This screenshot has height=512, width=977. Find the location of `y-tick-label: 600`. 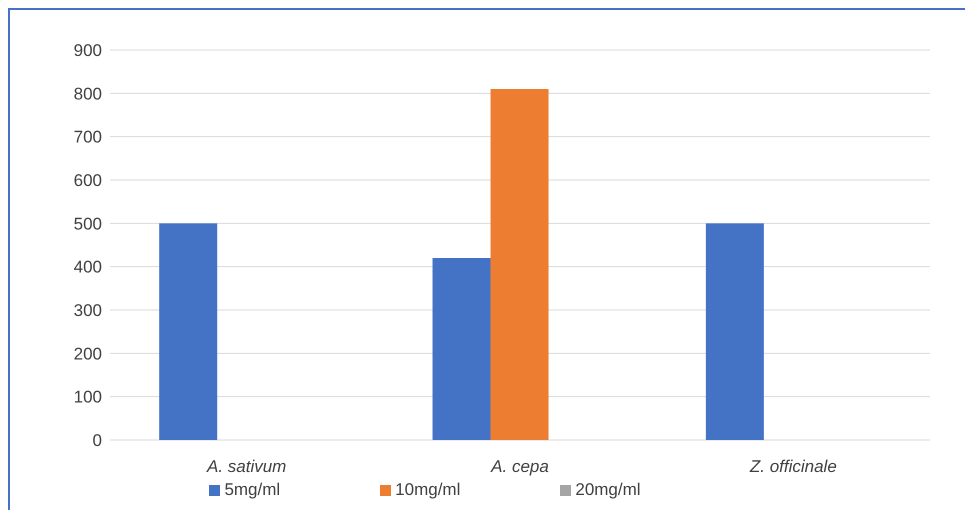

y-tick-label: 600 is located at coordinates (88, 180).